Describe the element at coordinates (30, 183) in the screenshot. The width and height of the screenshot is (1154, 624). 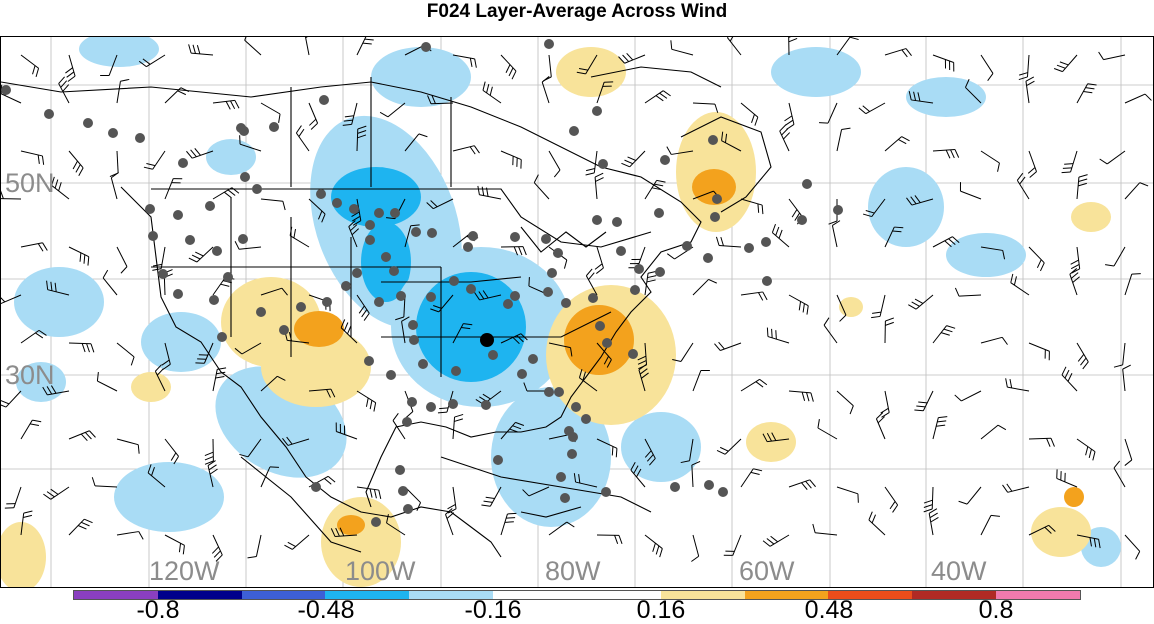
I see `lat-label-50n: 50N` at that location.